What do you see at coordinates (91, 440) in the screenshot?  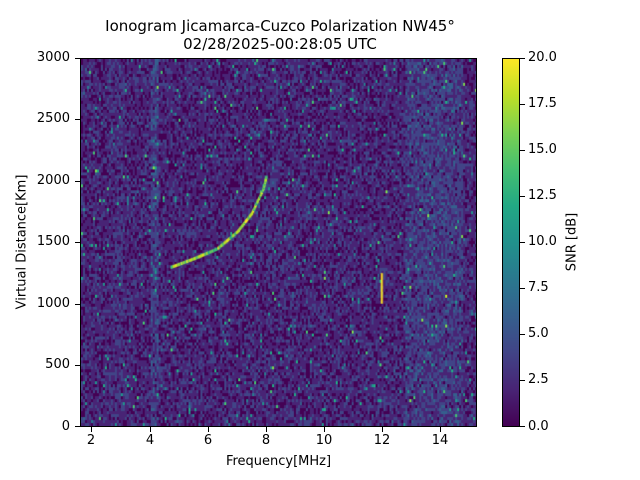 I see `x-tick-label: 2` at bounding box center [91, 440].